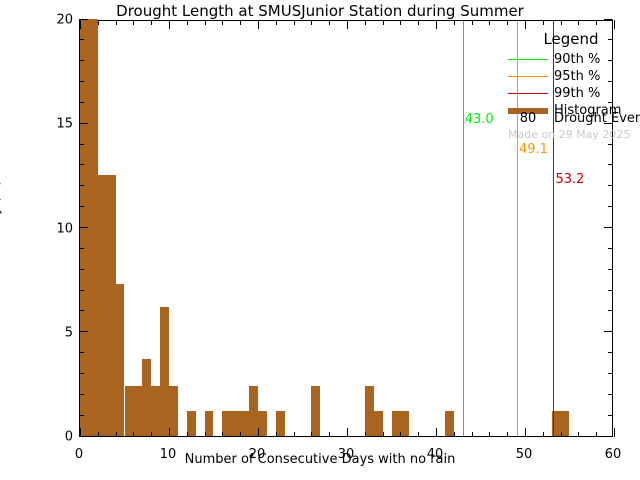 This screenshot has width=640, height=480. What do you see at coordinates (435, 454) in the screenshot?
I see `x-tick-label: 40` at bounding box center [435, 454].